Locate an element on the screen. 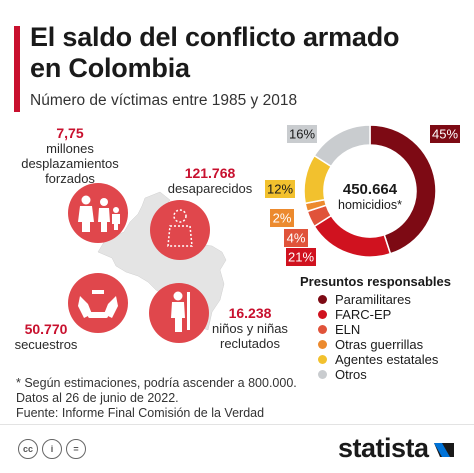 The width and height of the screenshot is (474, 473). page-subtitle: Número de víctimas entre 1985 y 2018 is located at coordinates (164, 100).